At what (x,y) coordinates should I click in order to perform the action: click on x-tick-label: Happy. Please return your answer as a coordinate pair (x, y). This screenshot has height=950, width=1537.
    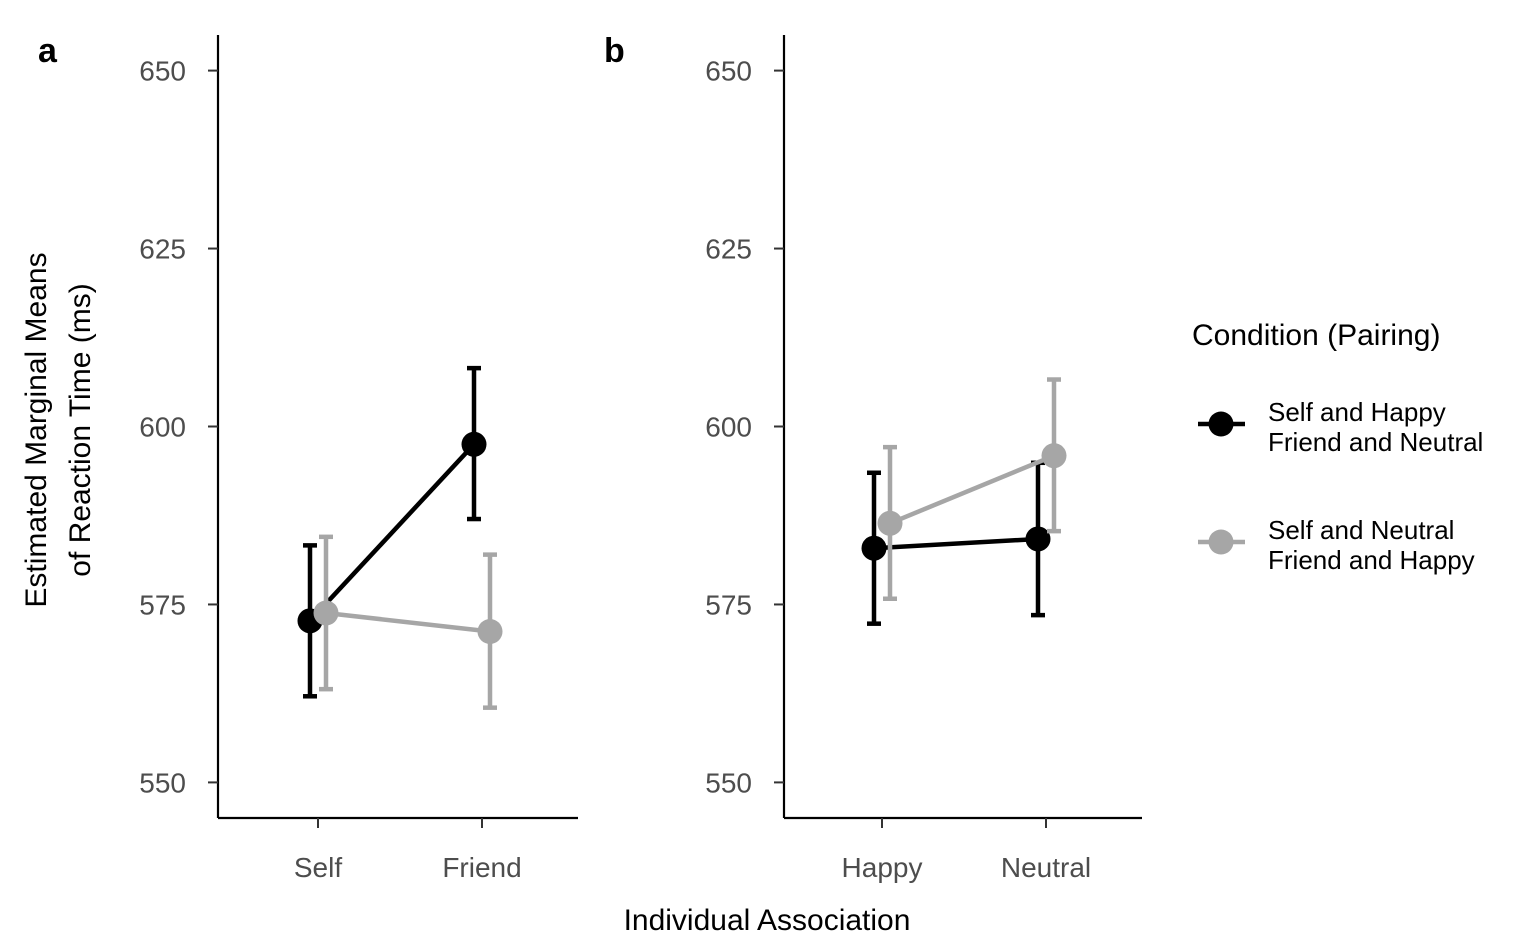
    Looking at the image, I should click on (882, 867).